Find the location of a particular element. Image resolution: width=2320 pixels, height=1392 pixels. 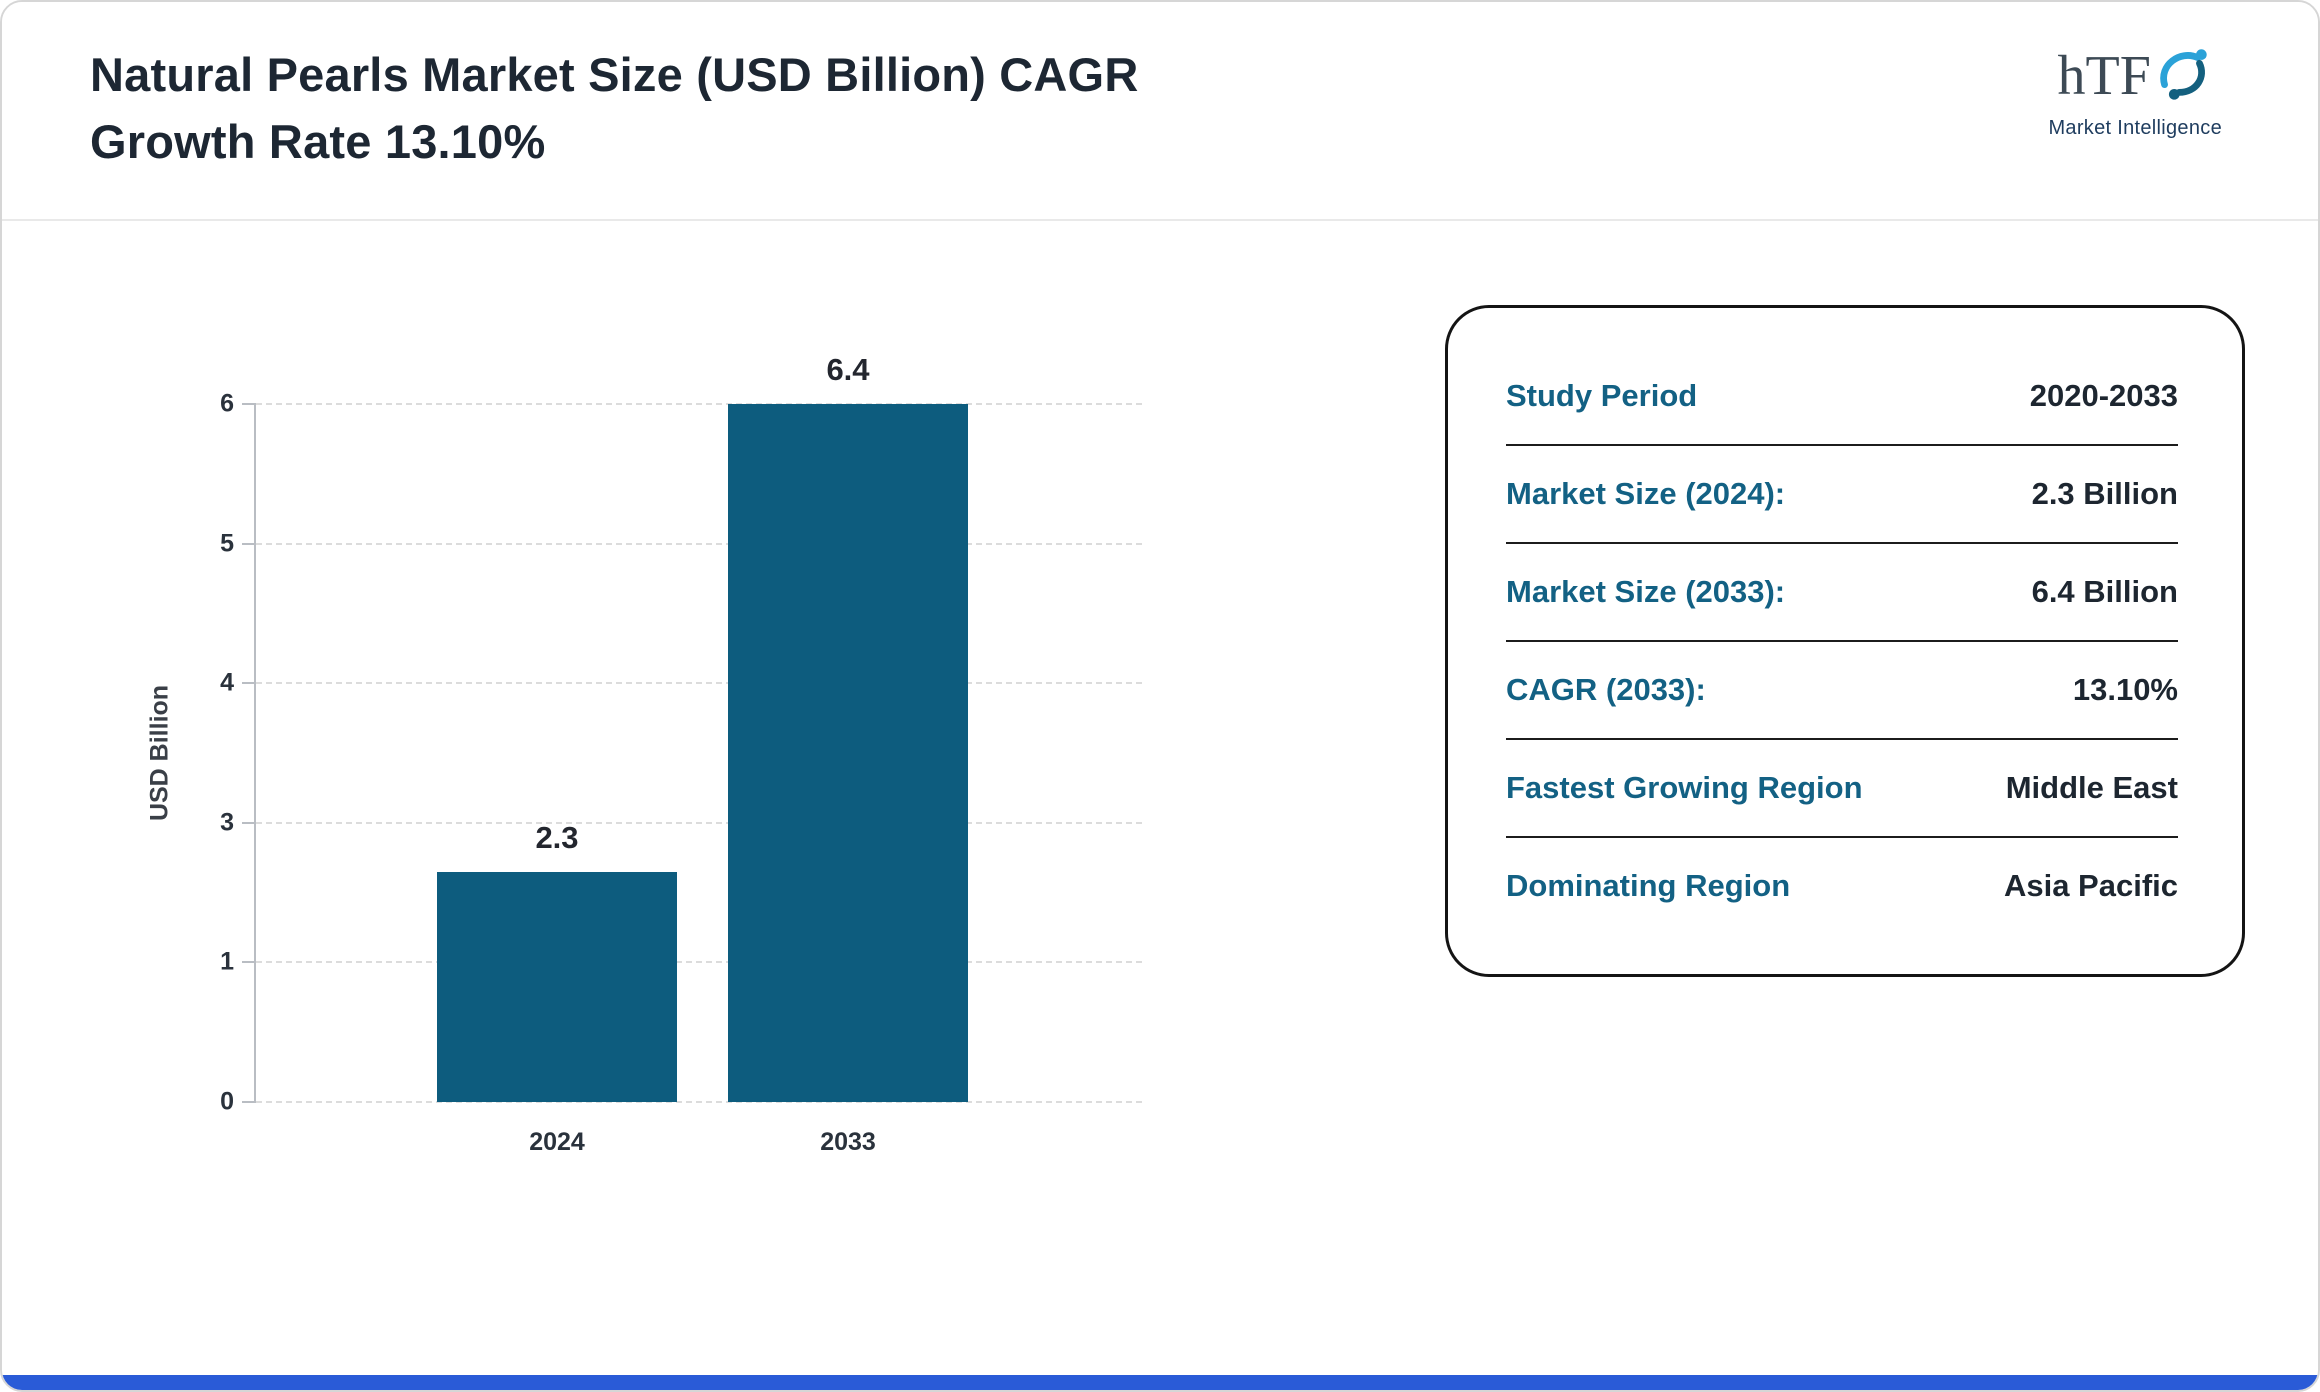

logo-row: hTF is located at coordinates (2135, 75).